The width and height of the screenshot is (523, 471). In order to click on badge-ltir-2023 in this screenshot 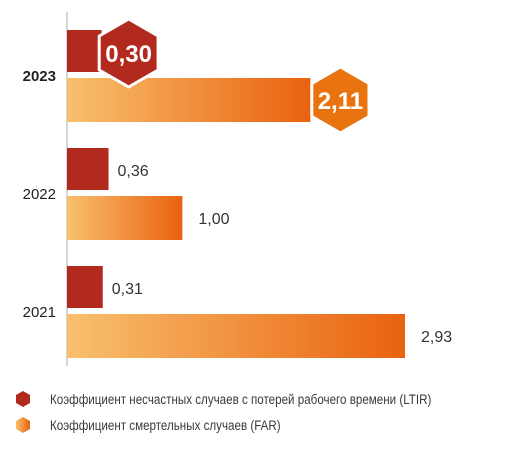, I will do `click(128, 53)`.